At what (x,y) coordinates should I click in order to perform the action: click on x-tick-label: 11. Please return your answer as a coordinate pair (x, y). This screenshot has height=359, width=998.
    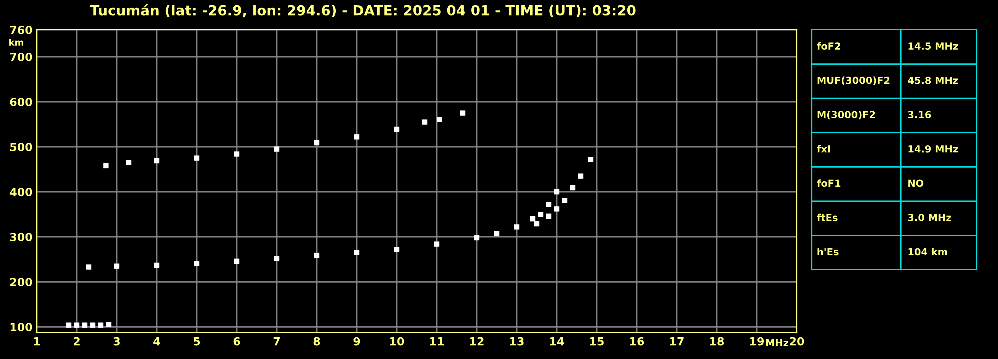
    Looking at the image, I should click on (437, 342).